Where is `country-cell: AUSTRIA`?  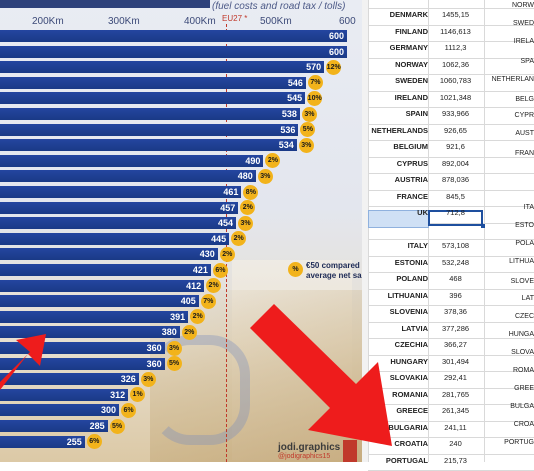 country-cell: AUSTRIA is located at coordinates (411, 179).